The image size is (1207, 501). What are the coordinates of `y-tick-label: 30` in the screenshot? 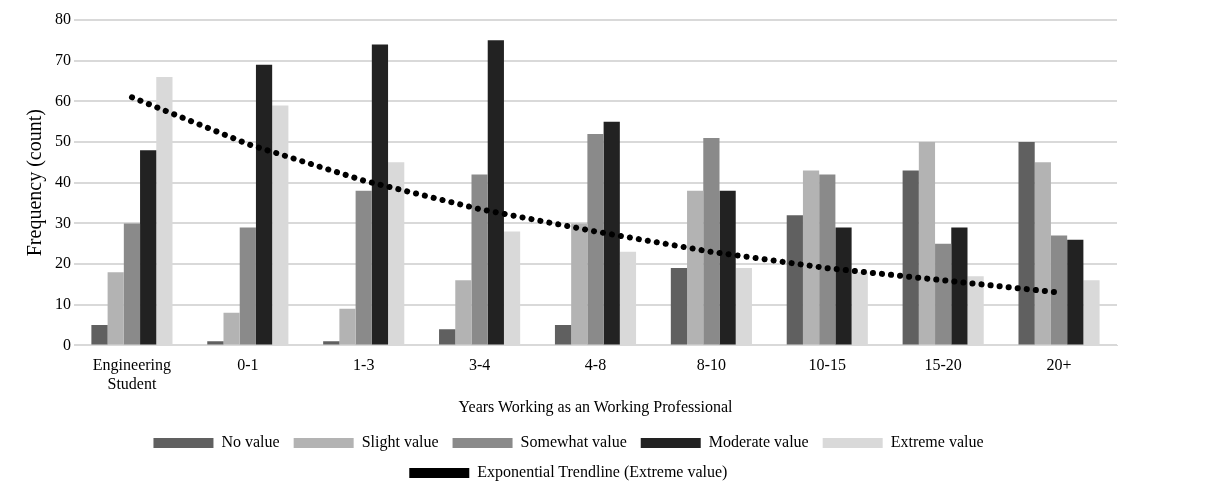 It's located at (63, 222).